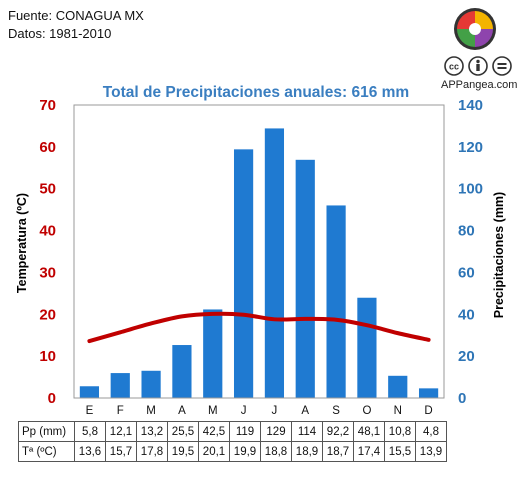 This screenshot has height=479, width=523. Describe the element at coordinates (60, 33) in the screenshot. I see `data-period-line: Datos: 1981-2010` at that location.